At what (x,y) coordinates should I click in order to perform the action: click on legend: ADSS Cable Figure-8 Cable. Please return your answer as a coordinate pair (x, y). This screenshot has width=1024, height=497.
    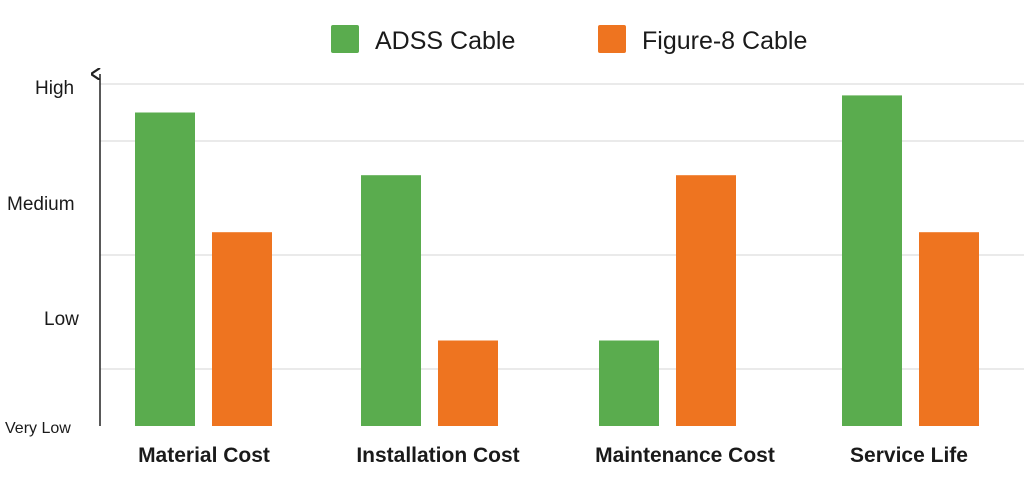
    Looking at the image, I should click on (569, 40).